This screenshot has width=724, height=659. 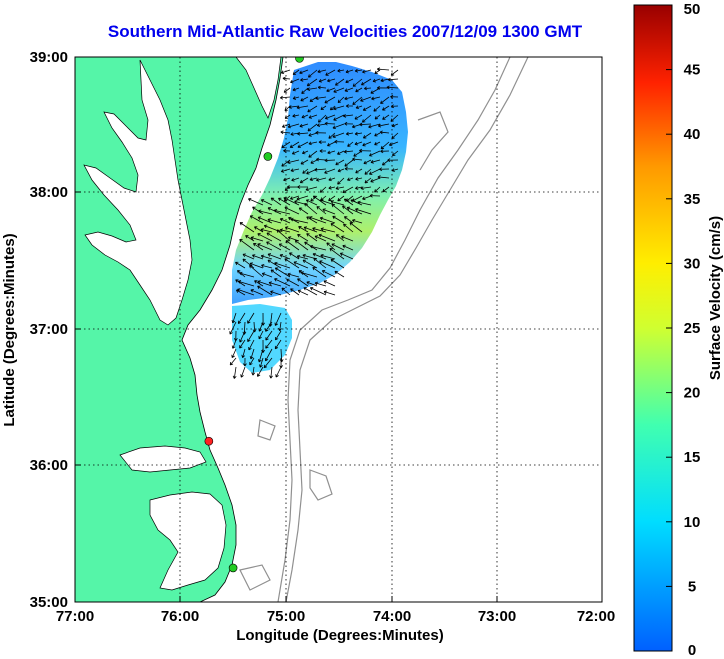 What do you see at coordinates (692, 457) in the screenshot?
I see `colorbar-tick-label: 15` at bounding box center [692, 457].